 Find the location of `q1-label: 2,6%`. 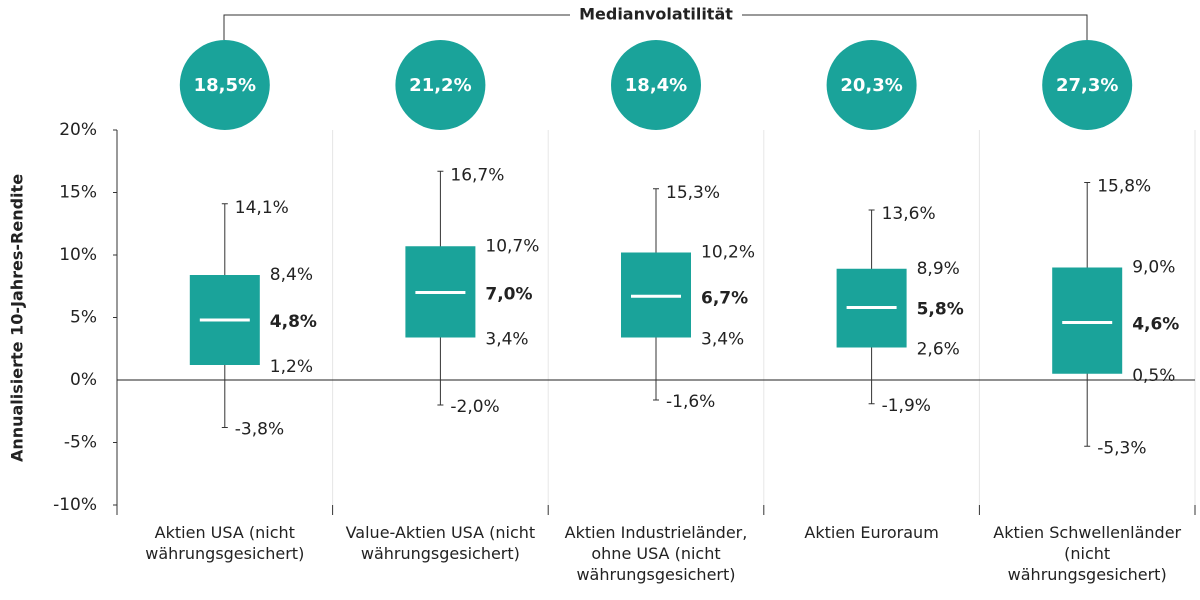

q1-label: 2,6% is located at coordinates (938, 350).